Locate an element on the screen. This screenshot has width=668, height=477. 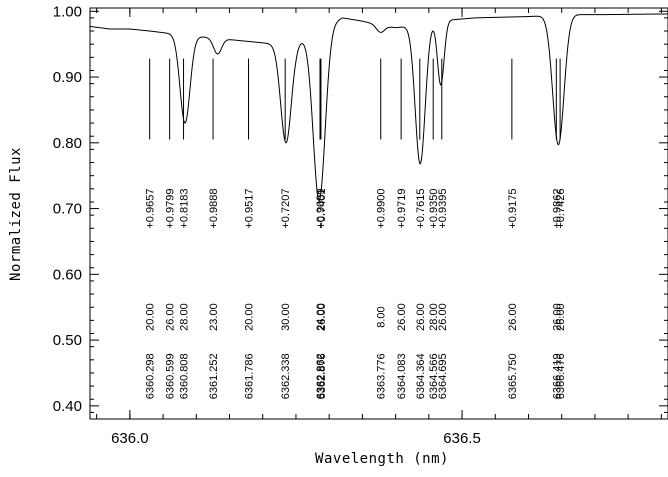
line-depth-label: +0.8183 is located at coordinates (185, 209).